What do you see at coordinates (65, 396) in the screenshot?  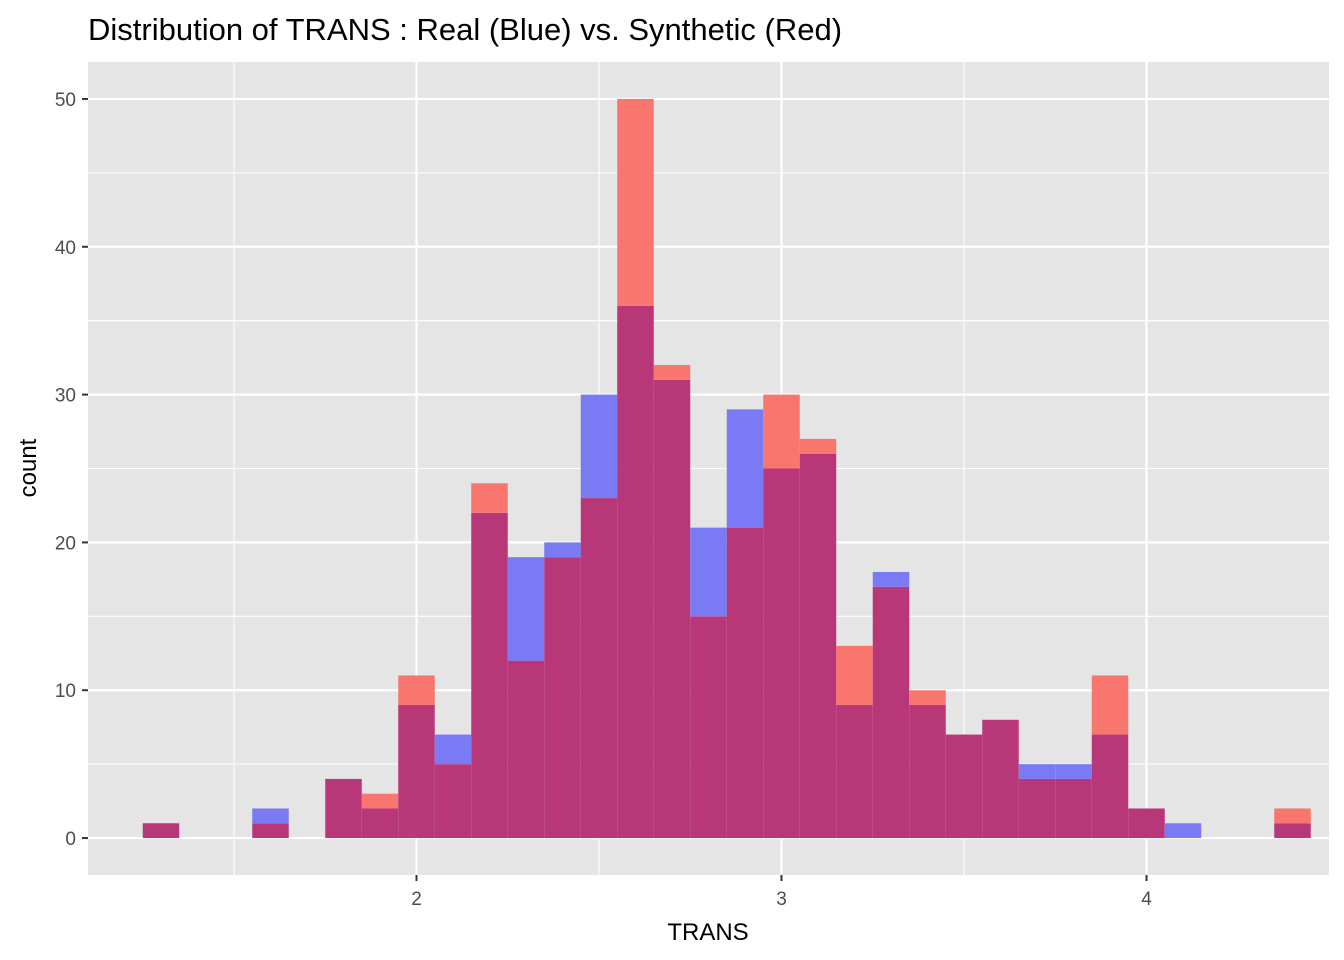 I see `y-tick-label: 30` at bounding box center [65, 396].